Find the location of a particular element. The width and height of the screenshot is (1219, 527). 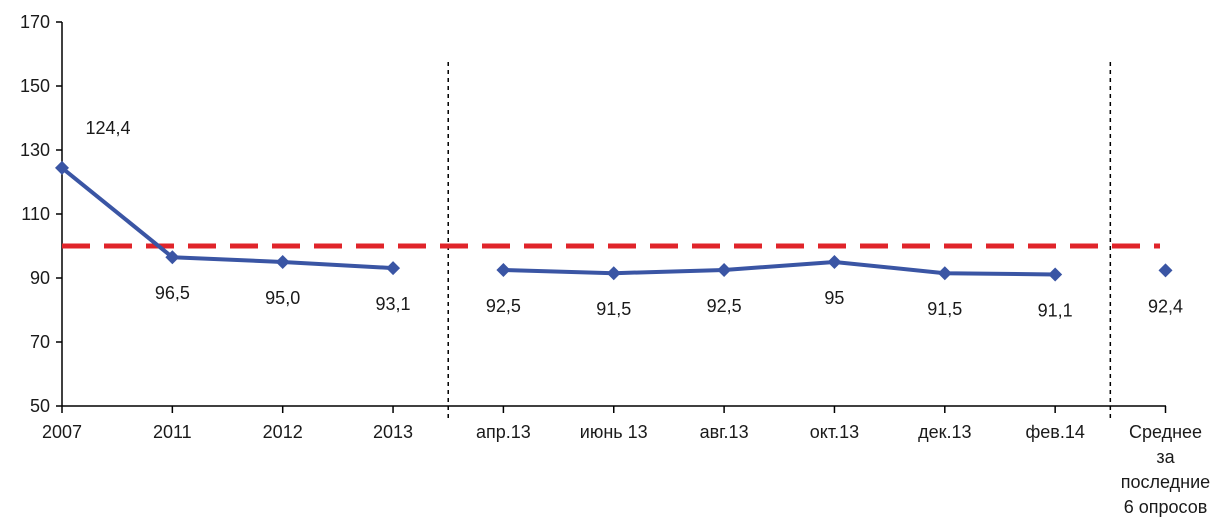

x-tick-label-line: Среднее is located at coordinates (1165, 432).